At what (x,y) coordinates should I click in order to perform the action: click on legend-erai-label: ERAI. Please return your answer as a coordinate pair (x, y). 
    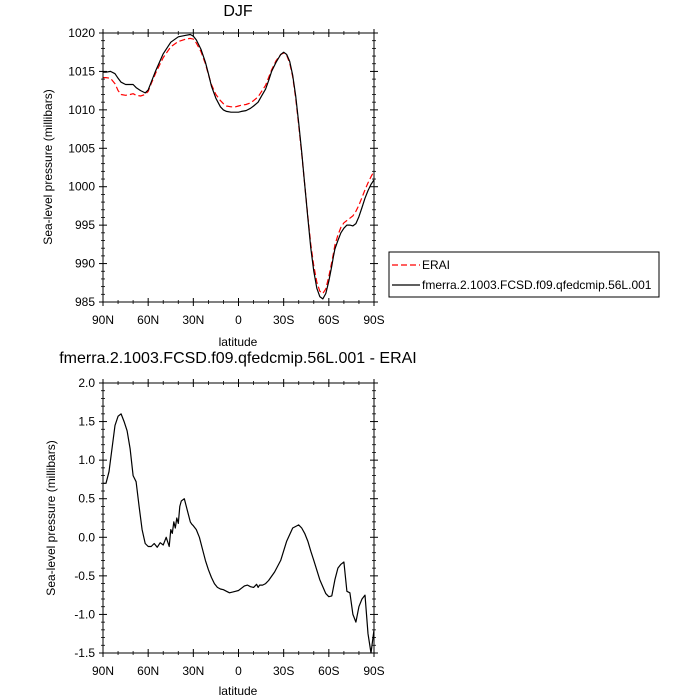
    Looking at the image, I should click on (436, 265).